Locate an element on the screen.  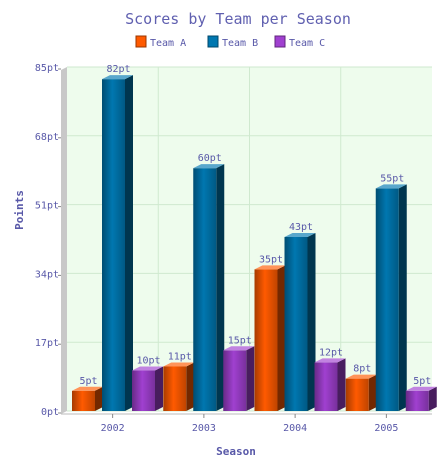
data-label: 8pt is located at coordinates (362, 369).